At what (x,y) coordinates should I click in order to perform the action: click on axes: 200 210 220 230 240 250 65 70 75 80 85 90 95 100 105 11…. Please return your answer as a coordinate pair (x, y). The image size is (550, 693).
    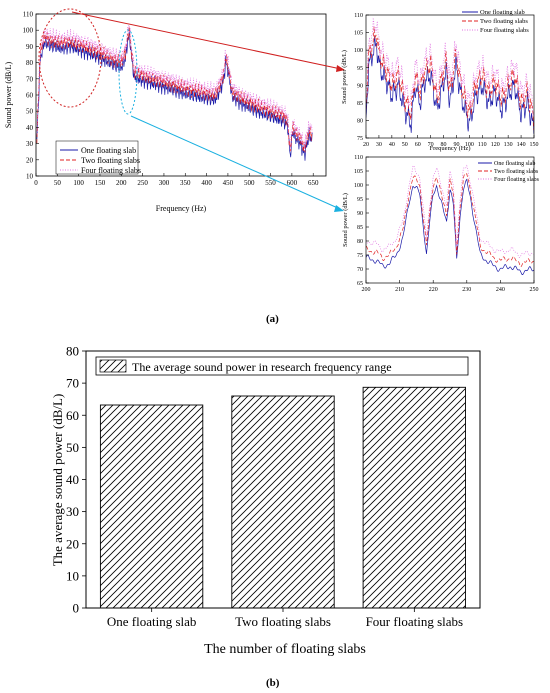
    Looking at the image, I should click on (446, 224).